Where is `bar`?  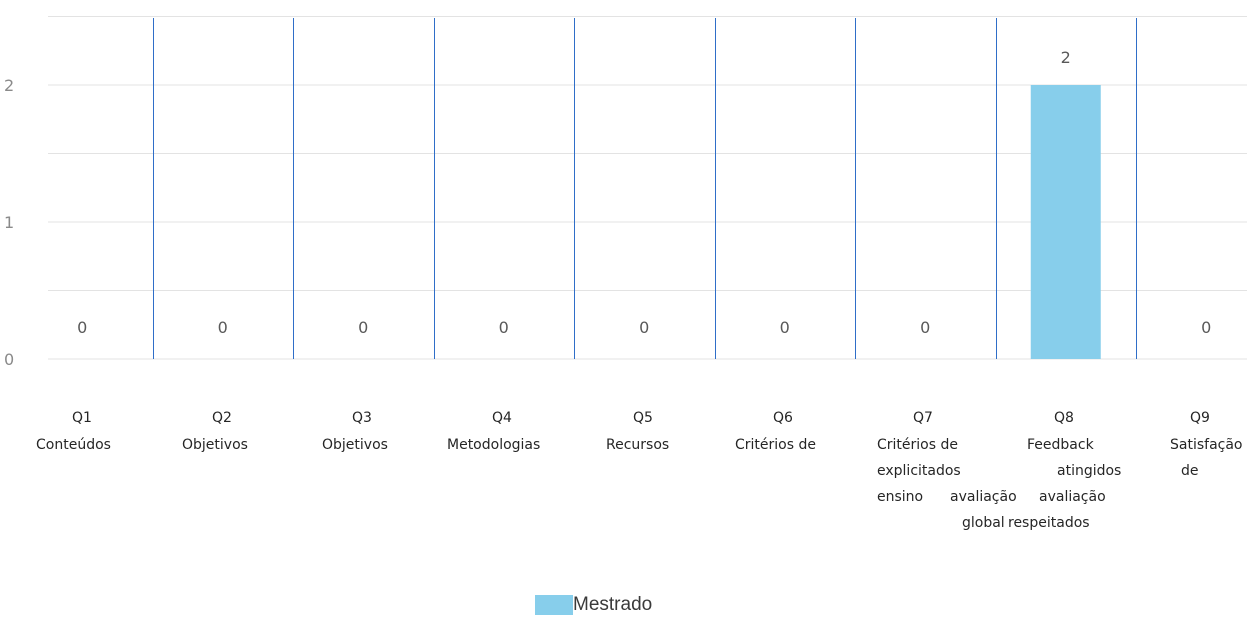
bar is located at coordinates (1065, 222).